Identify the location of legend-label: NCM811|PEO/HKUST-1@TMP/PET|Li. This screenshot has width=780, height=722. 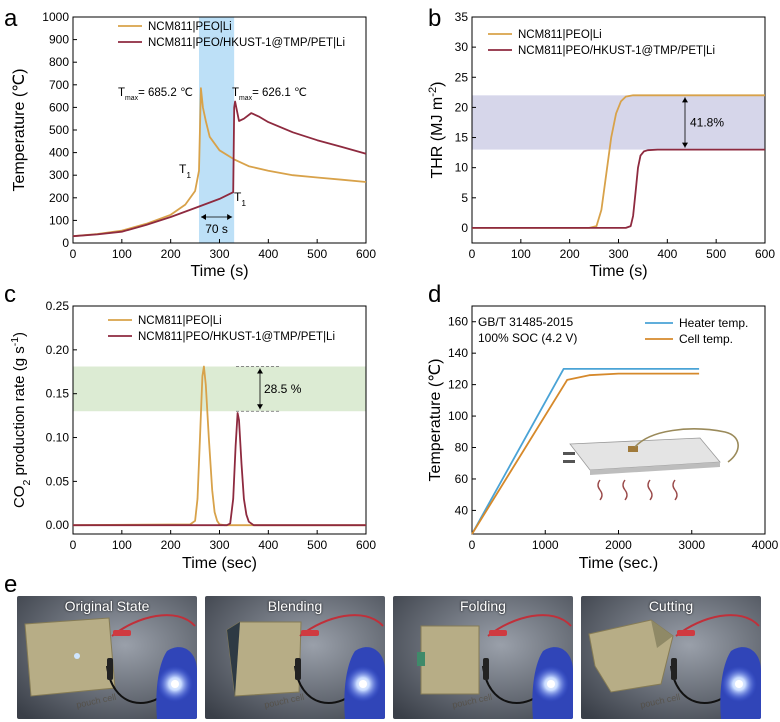
(246, 43).